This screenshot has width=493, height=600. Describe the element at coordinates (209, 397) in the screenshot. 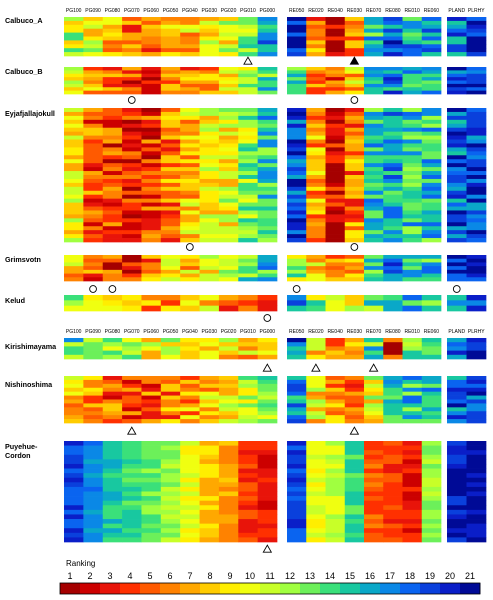

I see `heatmap-cell-nishinoshima-pg030-r6` at that location.